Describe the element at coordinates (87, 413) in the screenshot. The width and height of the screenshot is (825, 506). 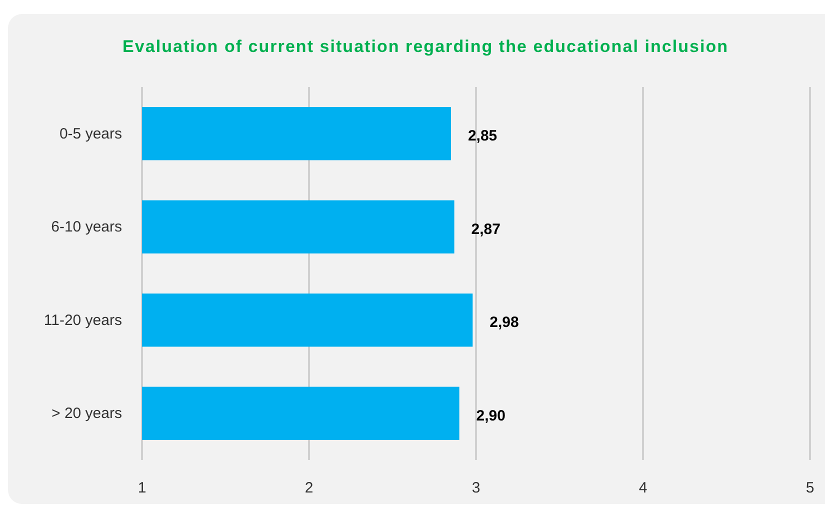
I see `y-tick-label: > 20 years` at that location.